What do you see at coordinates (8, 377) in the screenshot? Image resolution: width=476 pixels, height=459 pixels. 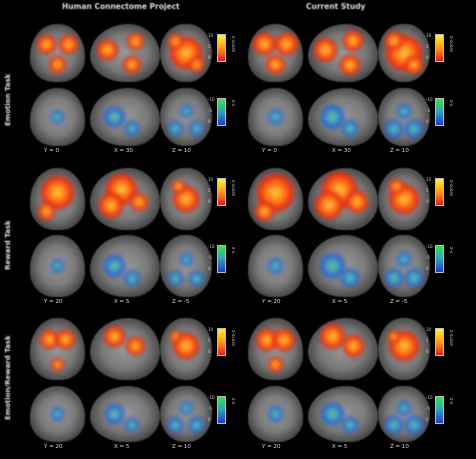 I see `task-label-emotion-reward: Emotion/Reward Task` at bounding box center [8, 377].